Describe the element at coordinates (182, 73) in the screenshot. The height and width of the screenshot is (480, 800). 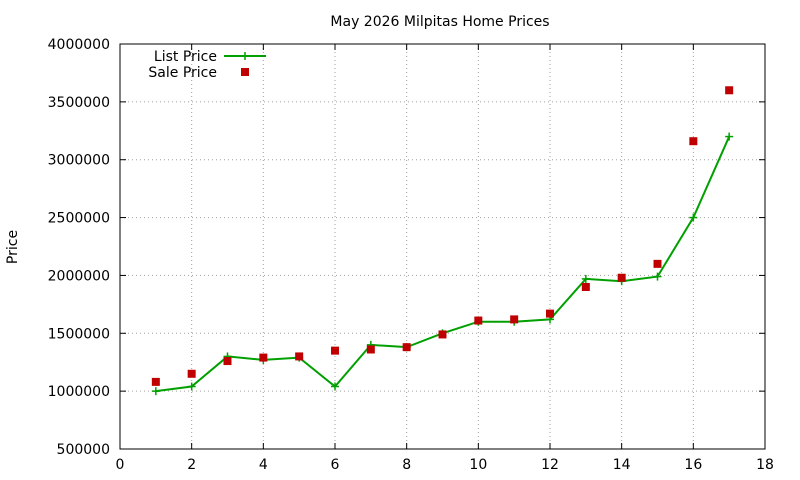
I see `legend-label-sale-price: Sale Price` at that location.